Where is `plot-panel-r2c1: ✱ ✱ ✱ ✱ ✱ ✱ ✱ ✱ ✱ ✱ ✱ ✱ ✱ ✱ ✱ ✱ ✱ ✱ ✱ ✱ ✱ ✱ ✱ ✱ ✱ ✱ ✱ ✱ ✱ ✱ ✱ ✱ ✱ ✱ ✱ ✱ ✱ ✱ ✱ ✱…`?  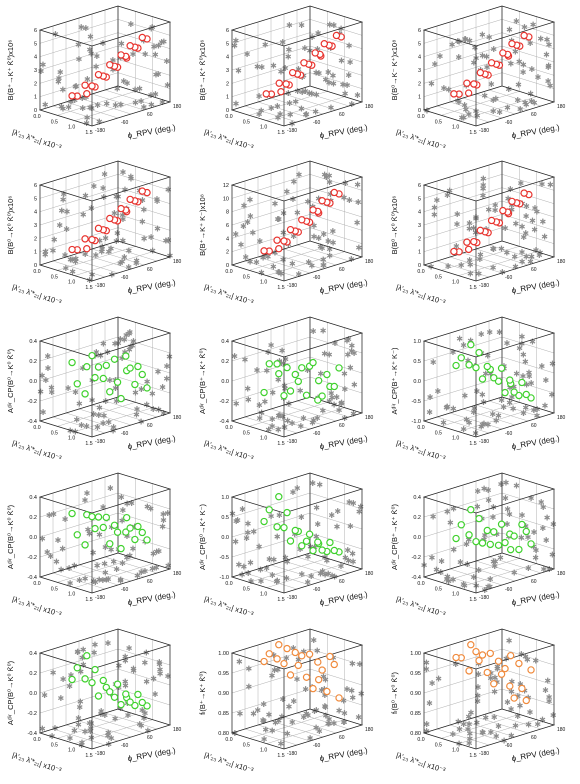
plot-panel-r2c1: ✱ ✱ ✱ ✱ ✱ ✱ ✱ ✱ ✱ ✱ ✱ ✱ ✱ ✱ ✱ ✱ ✱ ✱ ✱ ✱ ✱ ✱ ✱ ✱ ✱ ✱ ✱ ✱ ✱ ✱ ✱ ✱ ✱ ✱ ✱ ✱ ✱ ✱ ✱ ✱… is located at coordinates (97, 233).